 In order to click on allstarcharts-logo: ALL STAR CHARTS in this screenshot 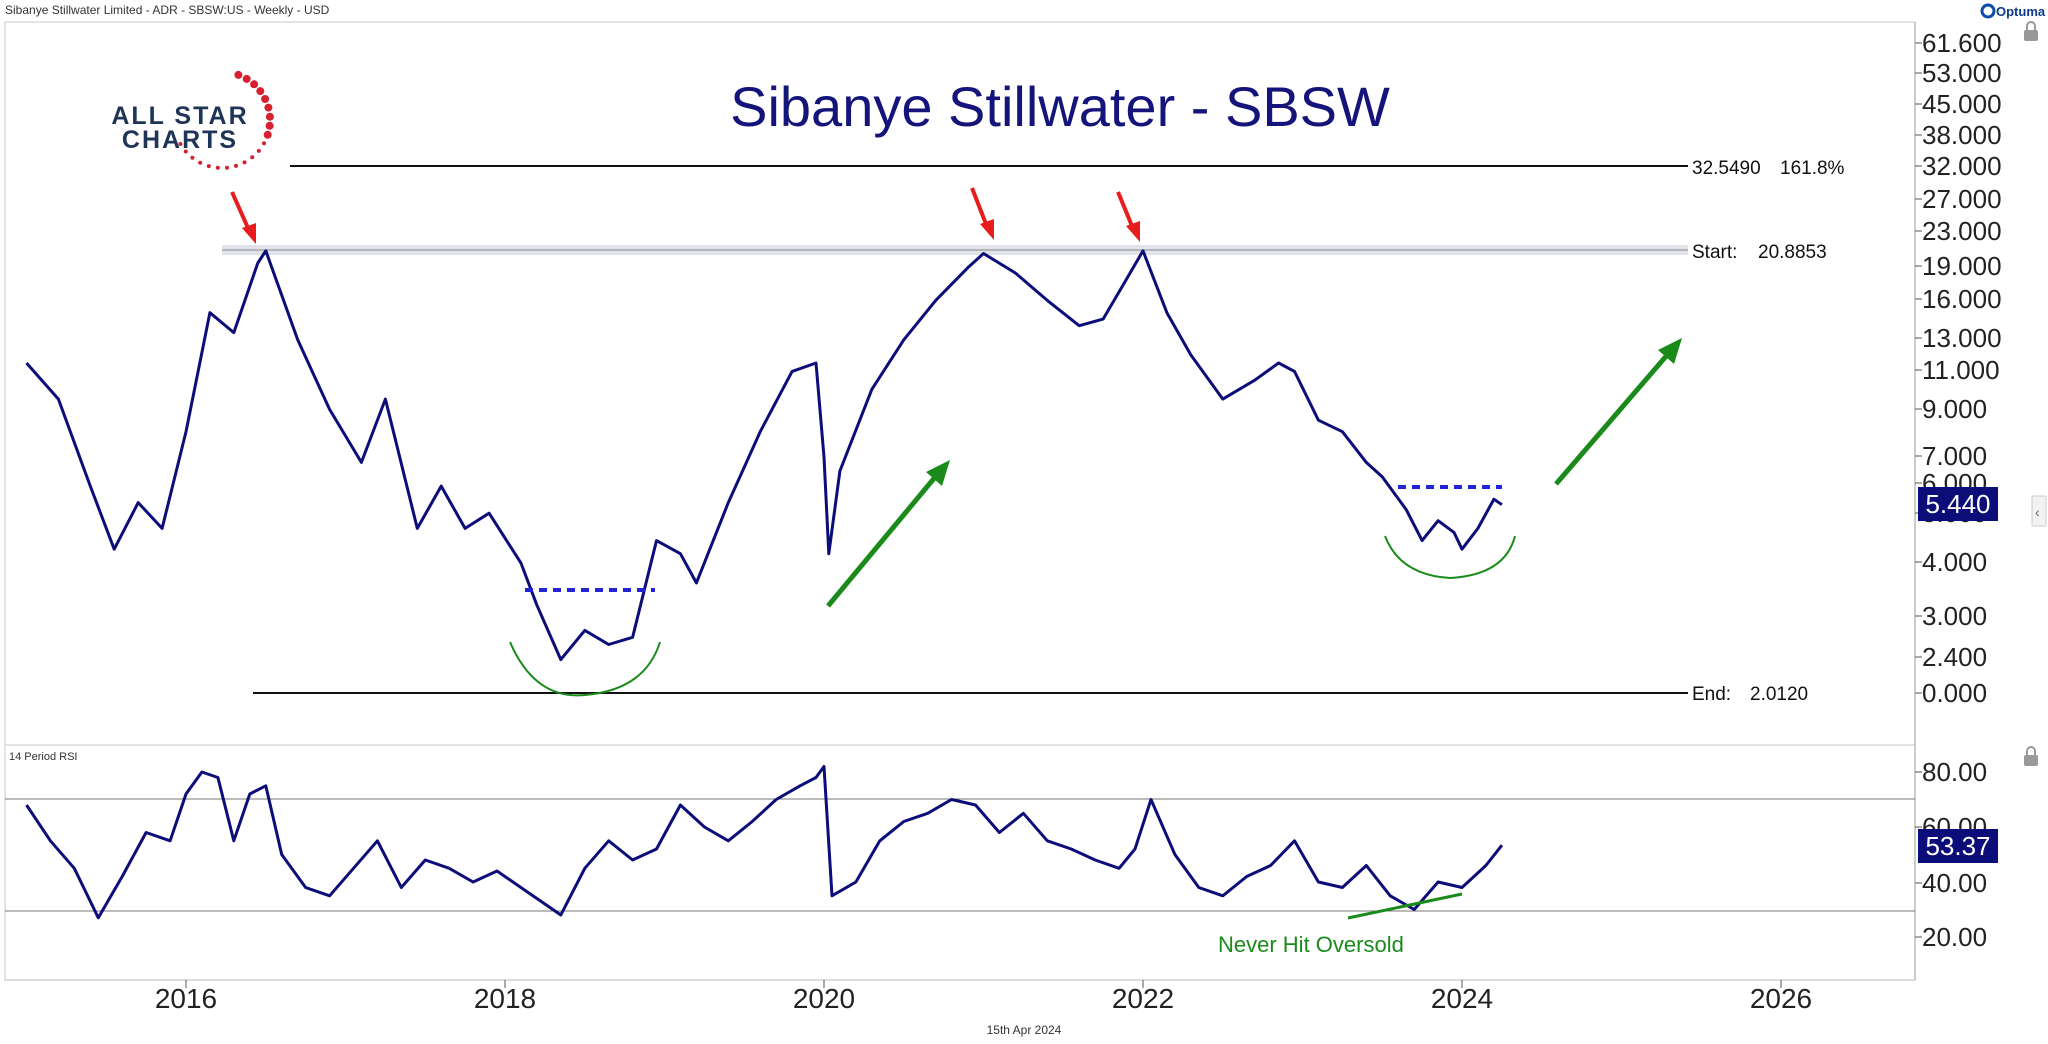, I will do `click(192, 120)`.